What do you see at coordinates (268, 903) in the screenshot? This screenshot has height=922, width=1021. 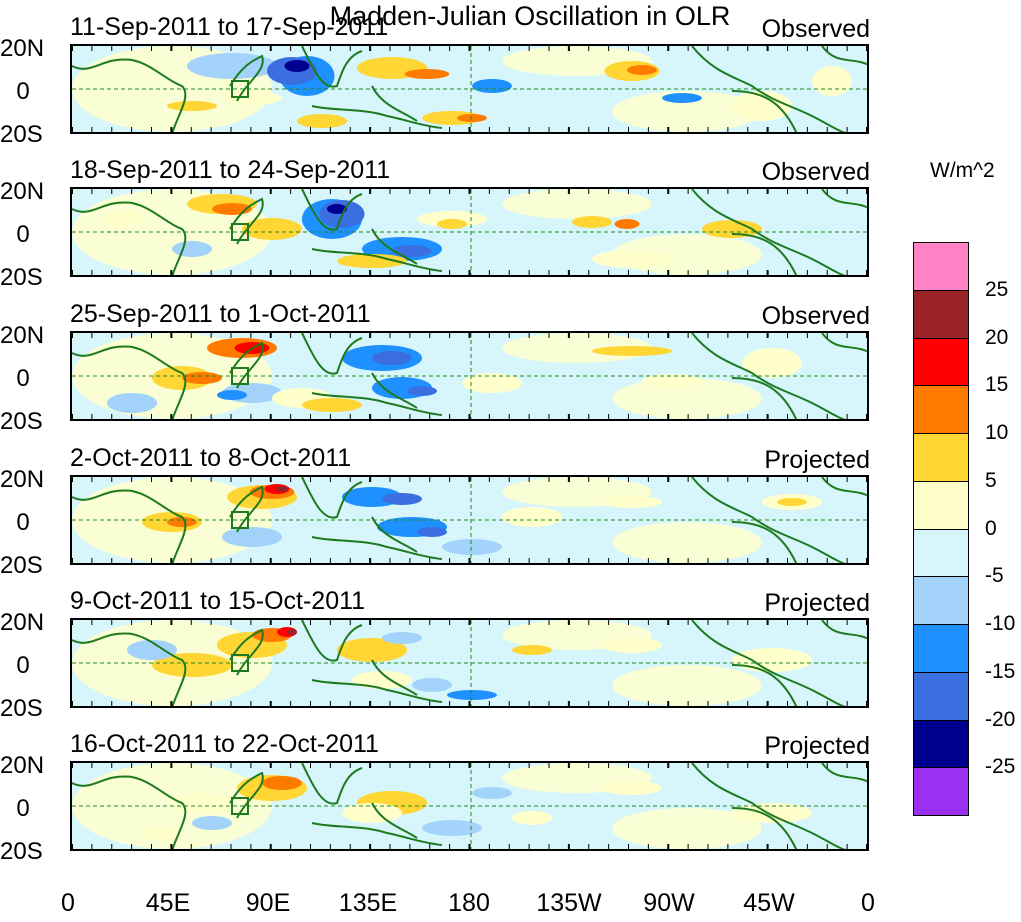 I see `lon-label: 90E` at bounding box center [268, 903].